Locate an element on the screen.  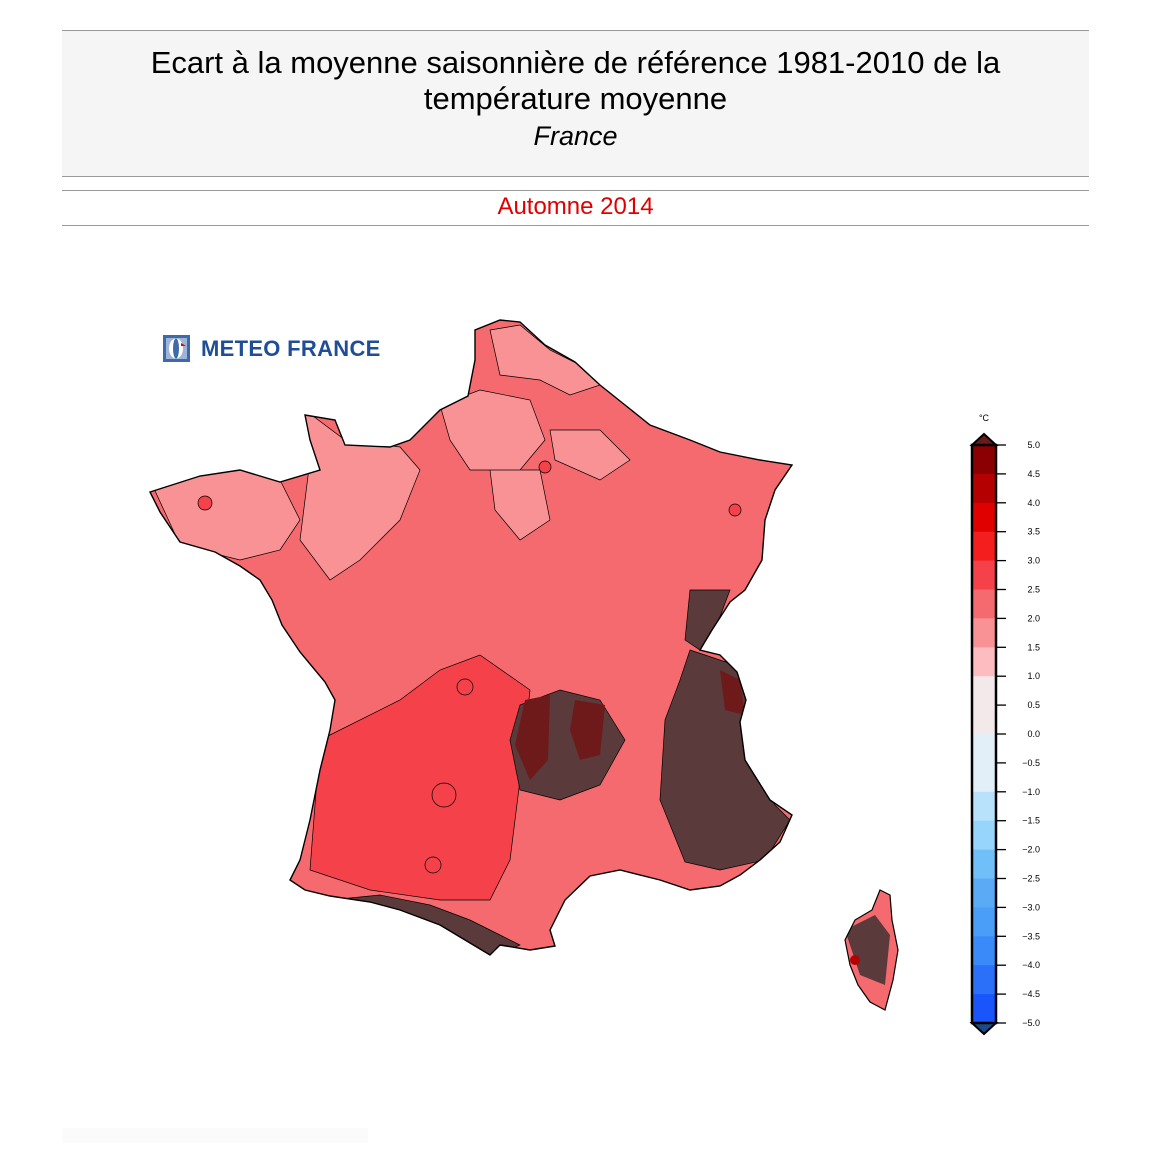
colorbar-tick-label: −3.5 is located at coordinates (1031, 936).